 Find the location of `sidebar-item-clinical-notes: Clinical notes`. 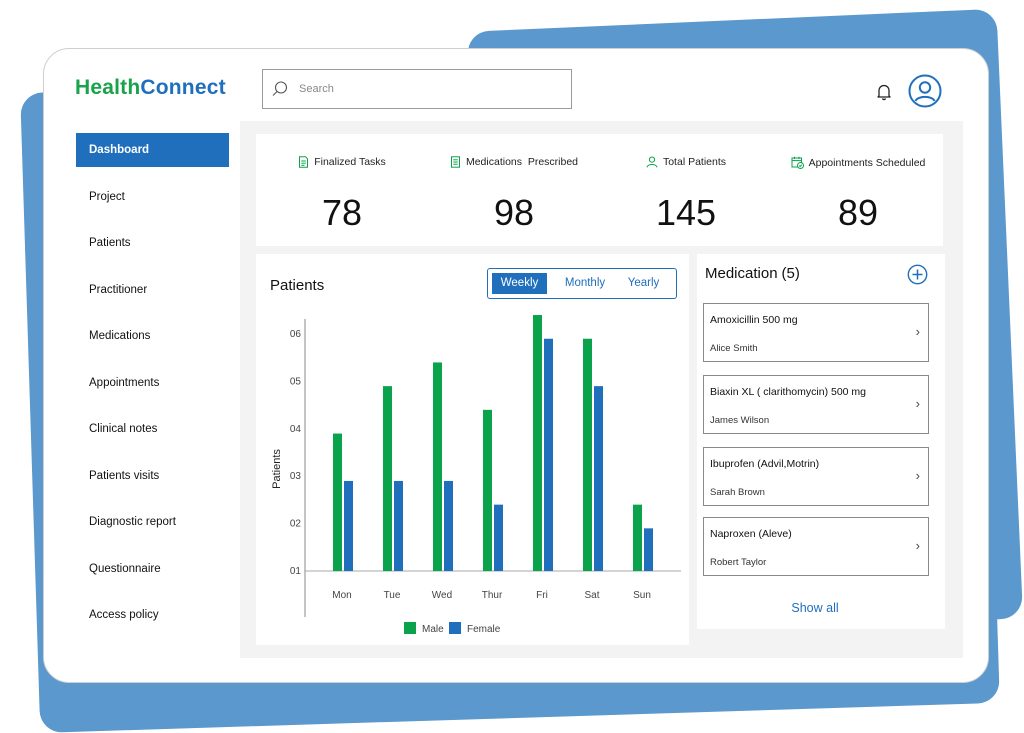

sidebar-item-clinical-notes: Clinical notes is located at coordinates (123, 429).